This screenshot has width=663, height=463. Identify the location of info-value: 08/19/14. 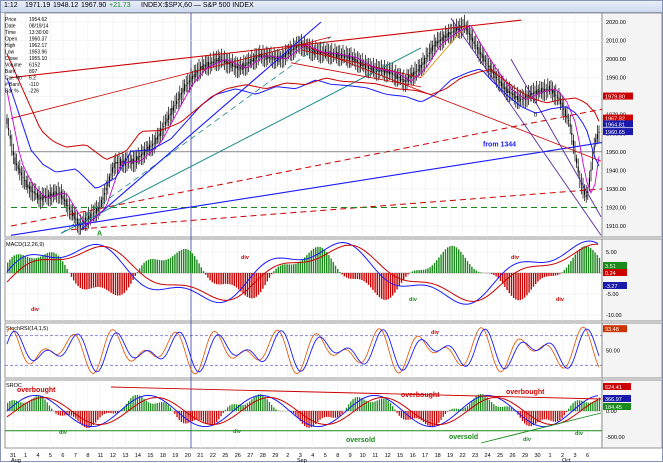
(39, 27).